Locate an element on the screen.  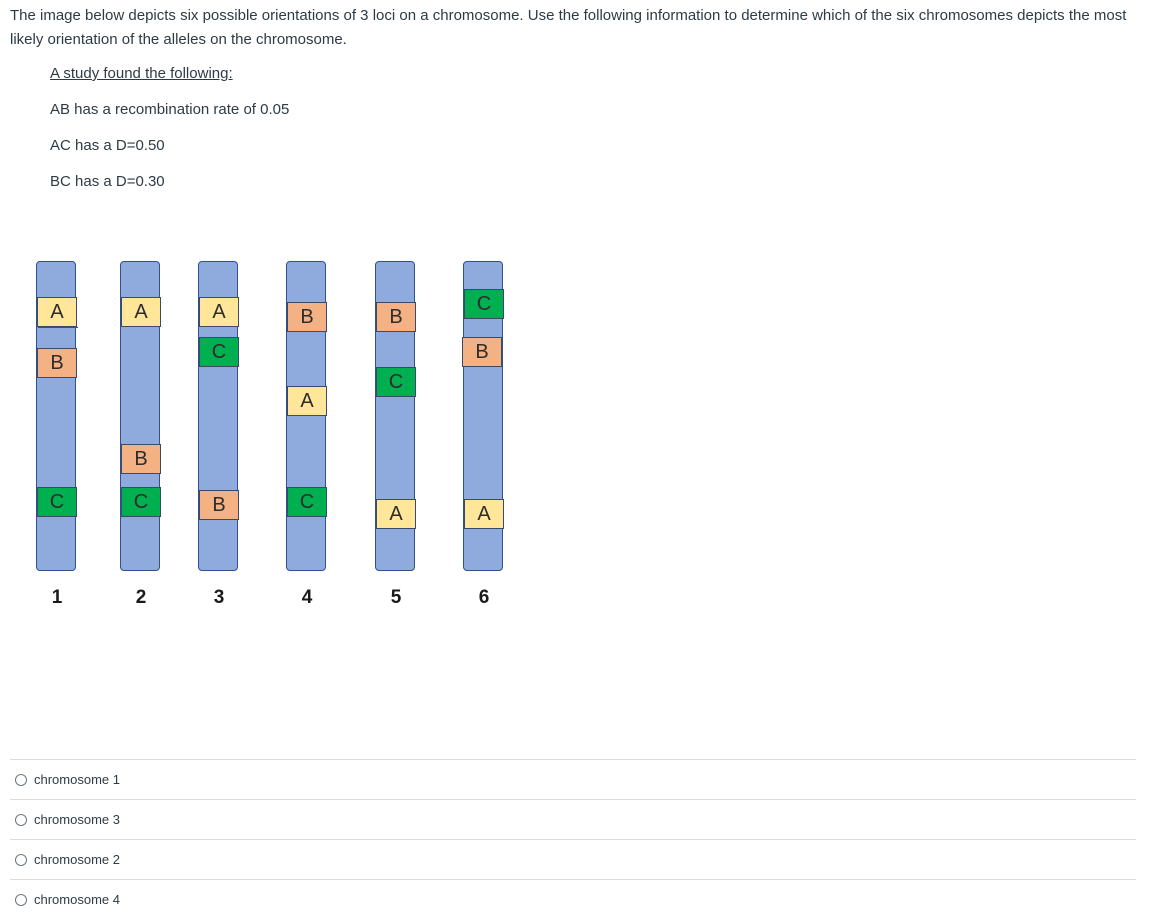
answer-option-4: chromosome 4 is located at coordinates (573, 899).